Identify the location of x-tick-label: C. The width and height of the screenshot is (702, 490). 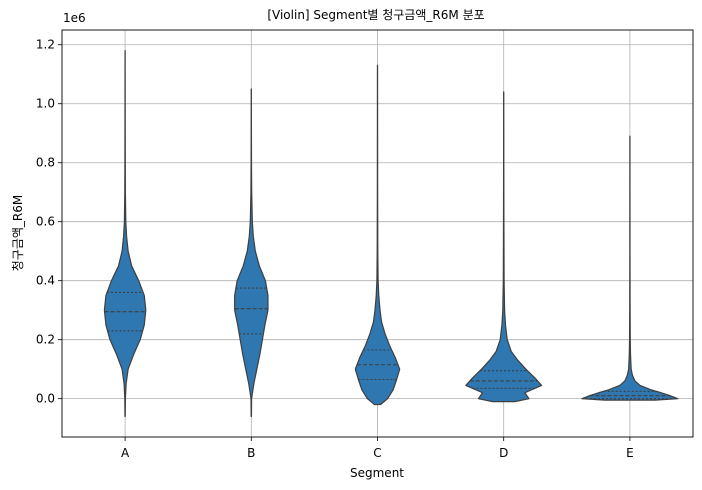
(377, 453).